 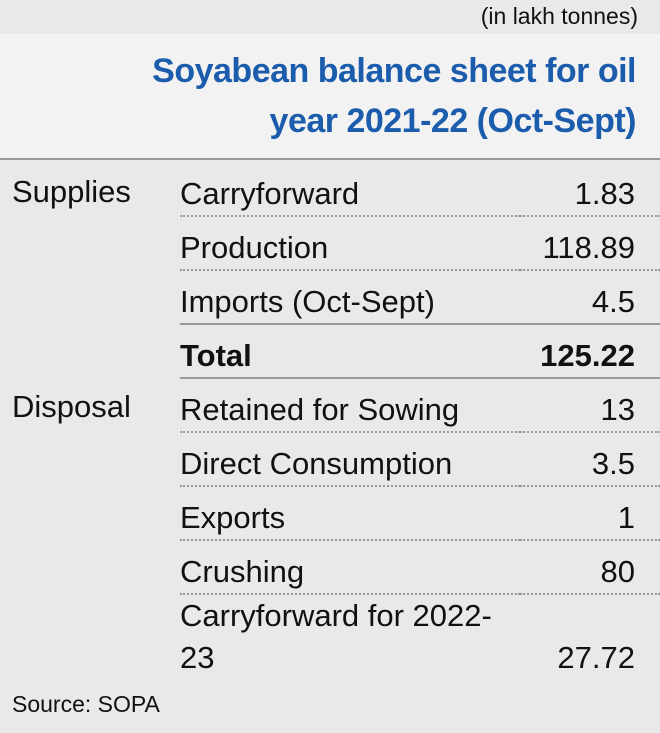 I want to click on item-value: 1, so click(x=590, y=513).